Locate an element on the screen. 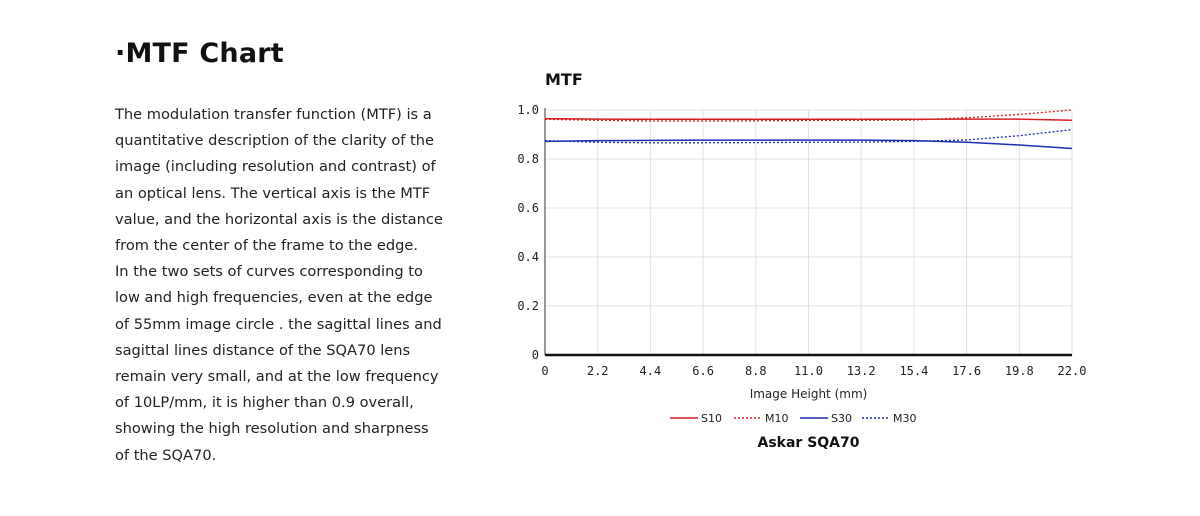  series-line-s30 is located at coordinates (808, 144).